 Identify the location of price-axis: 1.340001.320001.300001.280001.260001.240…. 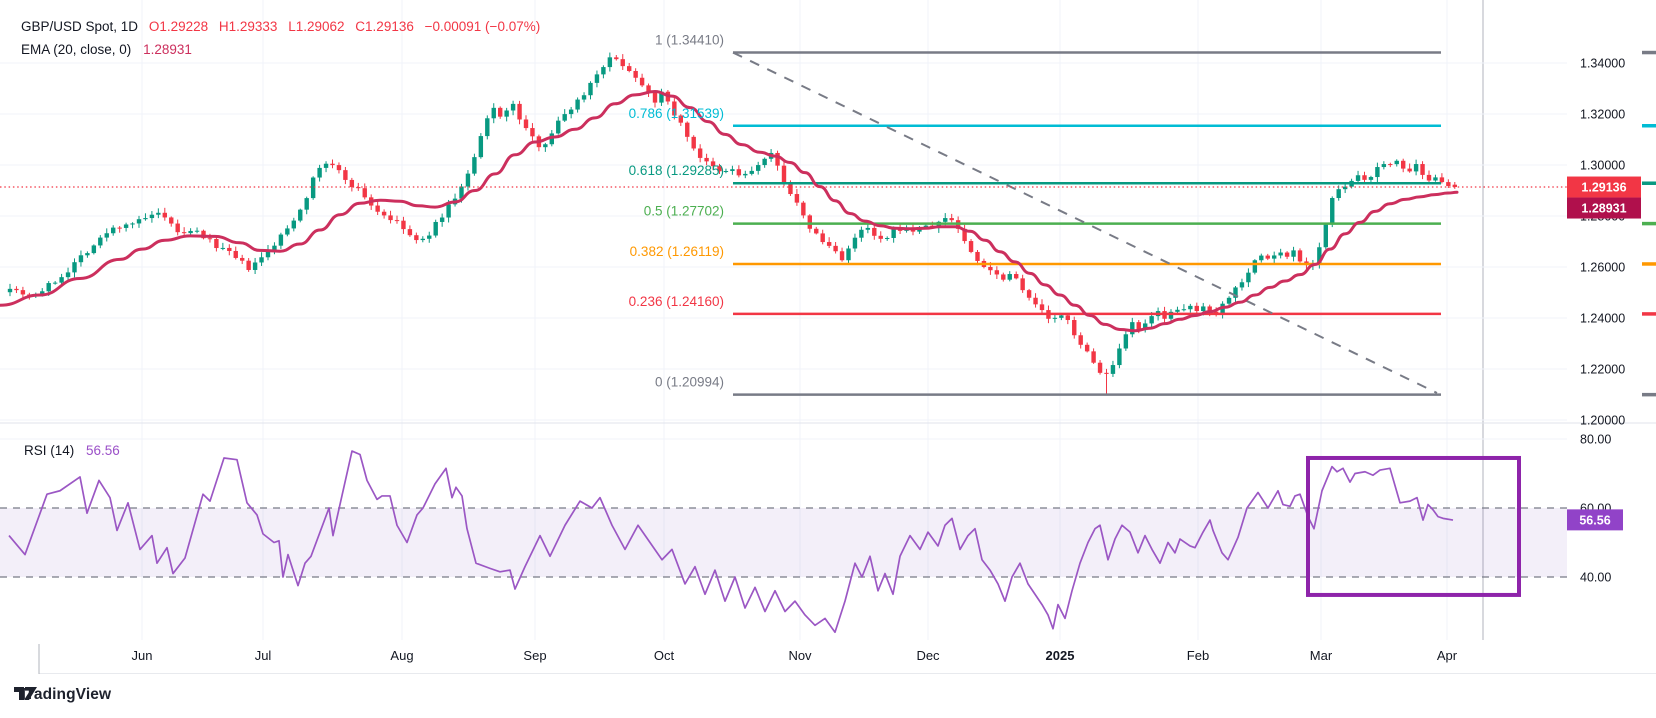
(1611, 317).